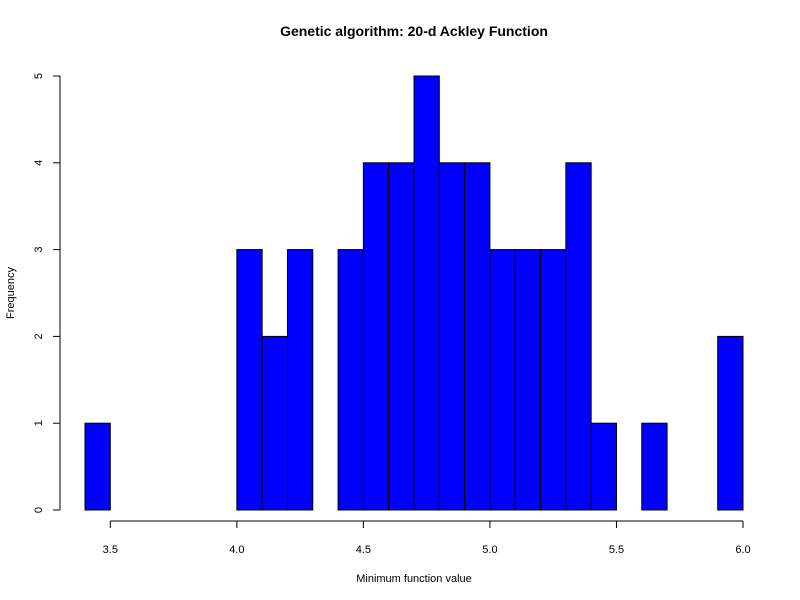 This screenshot has height=600, width=800. What do you see at coordinates (39, 163) in the screenshot?
I see `y-tick-label: 4` at bounding box center [39, 163].